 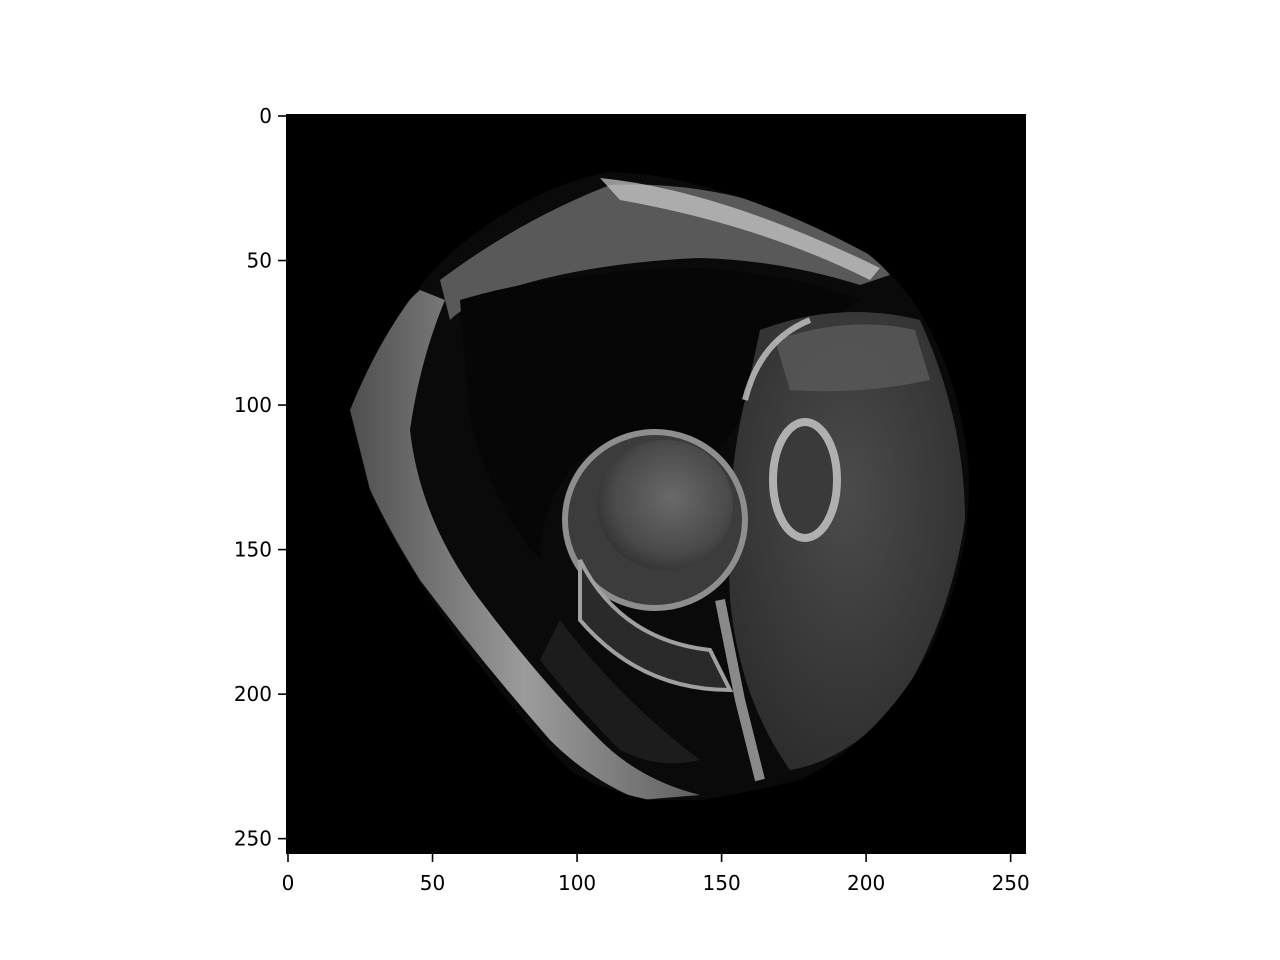 What do you see at coordinates (253, 694) in the screenshot?
I see `y-tick-label: 200` at bounding box center [253, 694].